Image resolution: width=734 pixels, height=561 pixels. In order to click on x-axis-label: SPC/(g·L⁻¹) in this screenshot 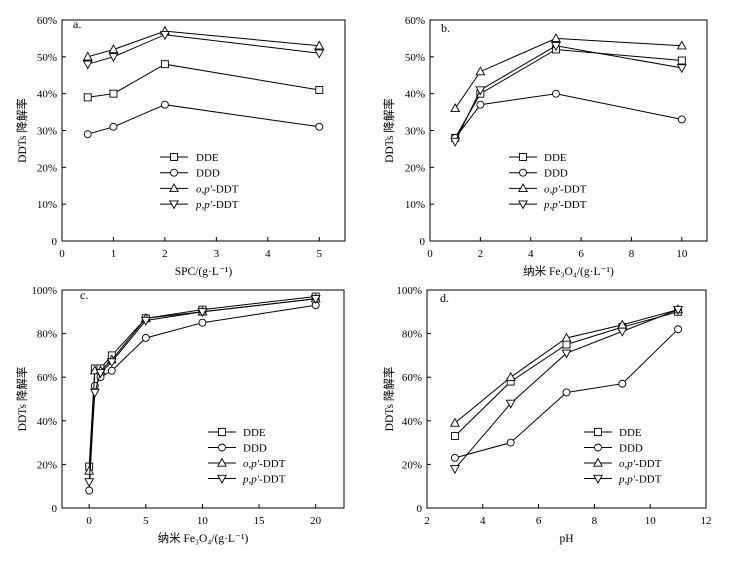, I will do `click(204, 272)`.